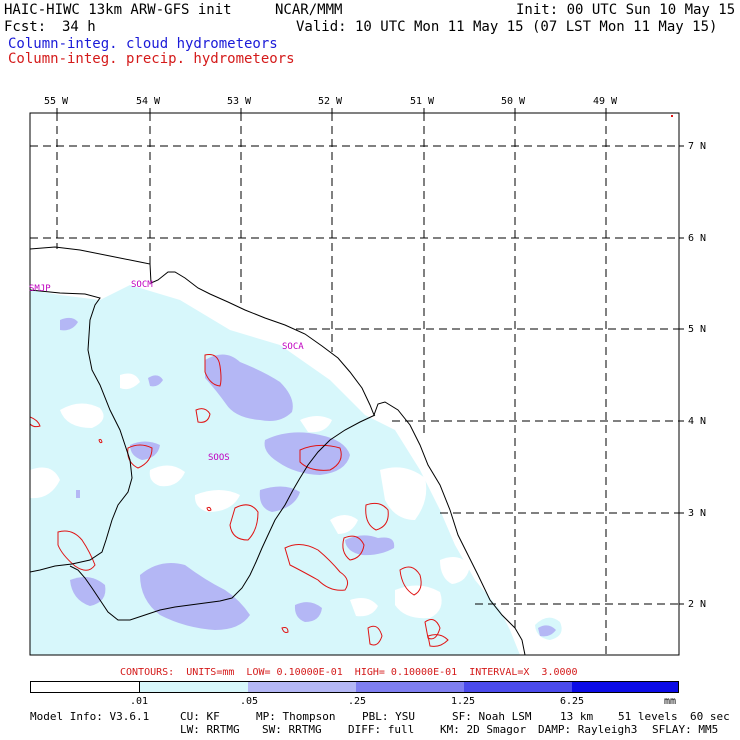 The width and height of the screenshot is (740, 740). What do you see at coordinates (463, 701) in the screenshot?
I see `colorbar-label: 1.25` at bounding box center [463, 701].